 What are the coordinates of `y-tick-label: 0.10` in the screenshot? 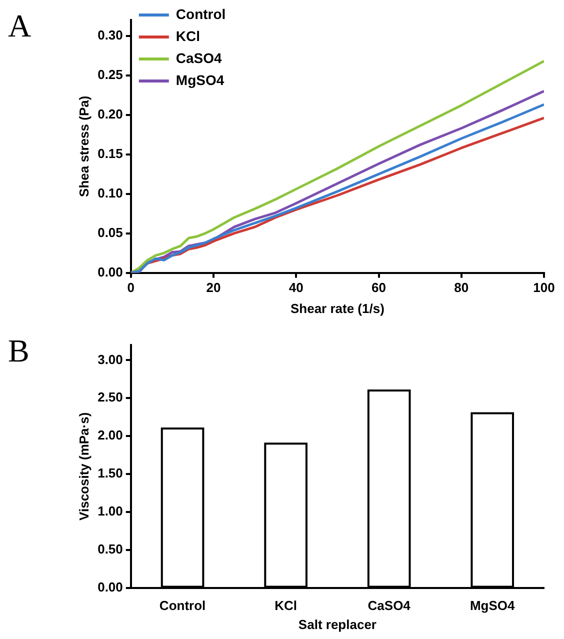 It's located at (110, 192).